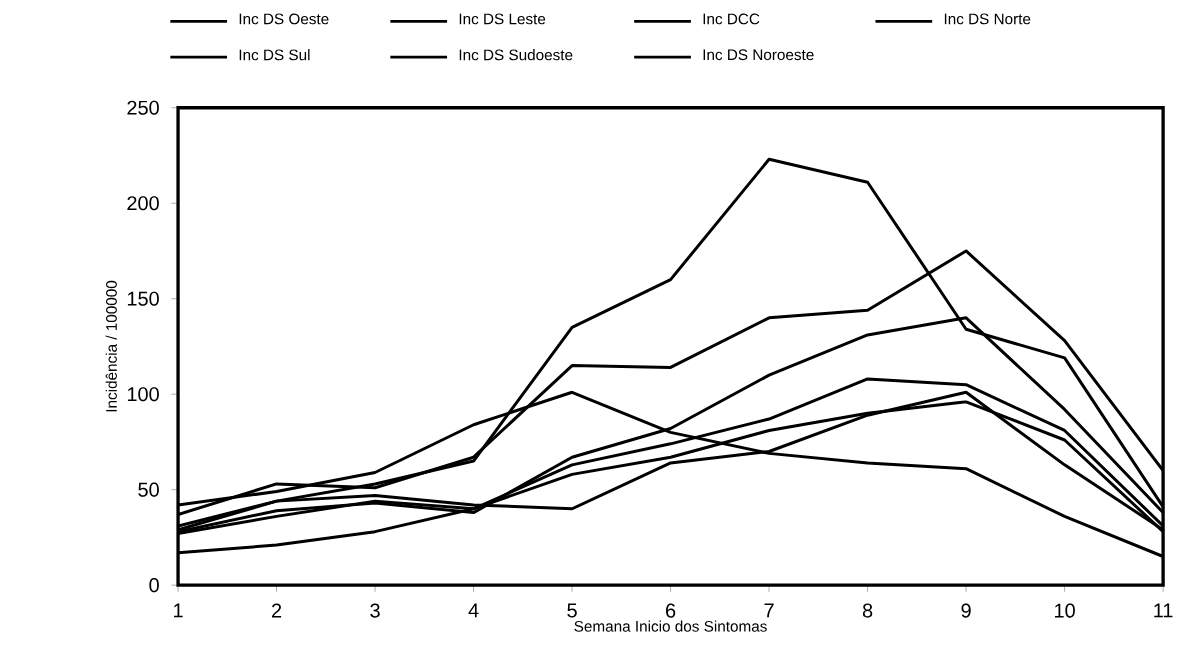 This screenshot has height=659, width=1182. What do you see at coordinates (148, 489) in the screenshot?
I see `y-tick-label: 50` at bounding box center [148, 489].